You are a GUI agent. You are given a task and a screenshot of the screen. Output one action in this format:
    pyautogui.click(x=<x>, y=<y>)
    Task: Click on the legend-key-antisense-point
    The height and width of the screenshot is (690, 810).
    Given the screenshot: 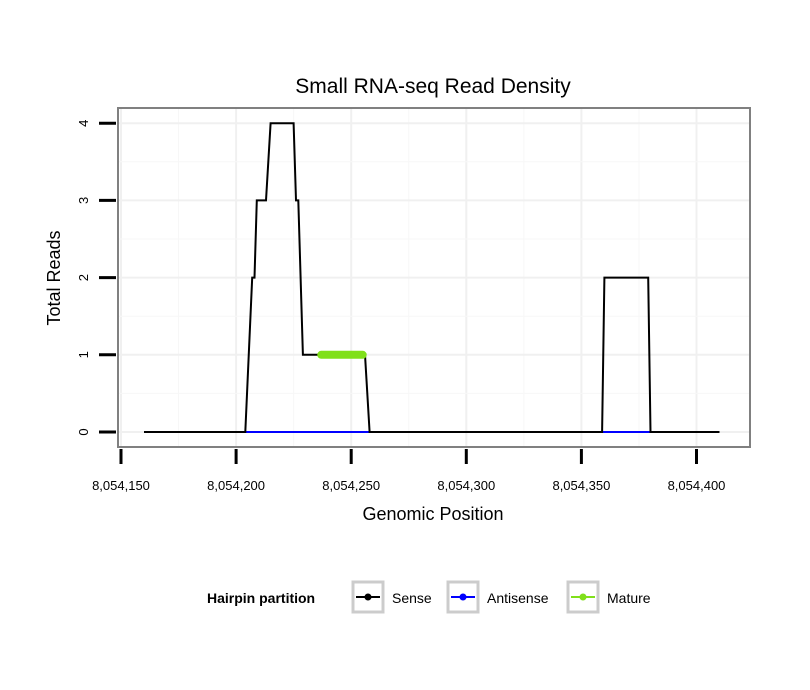 What is the action you would take?
    pyautogui.click(x=463, y=597)
    